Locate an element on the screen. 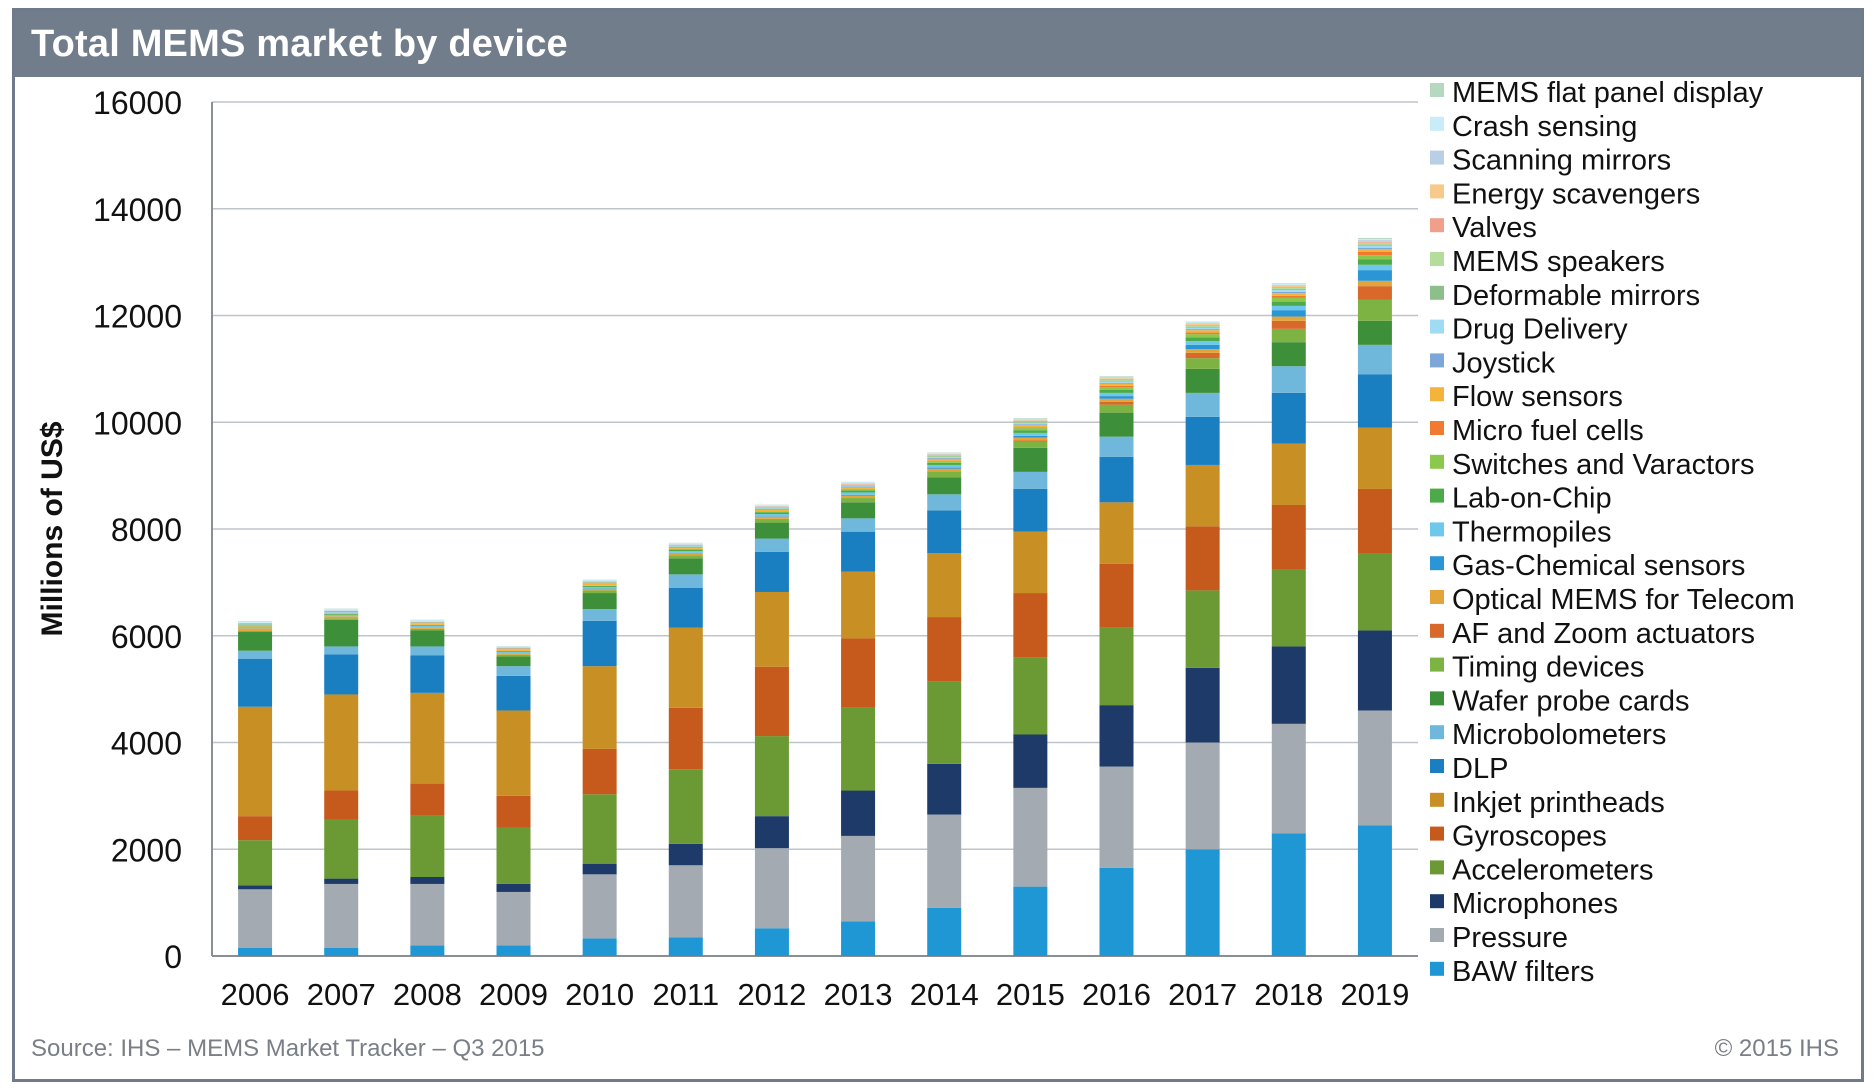 This screenshot has width=1876, height=1090. legend-label: Pressure is located at coordinates (1510, 938).